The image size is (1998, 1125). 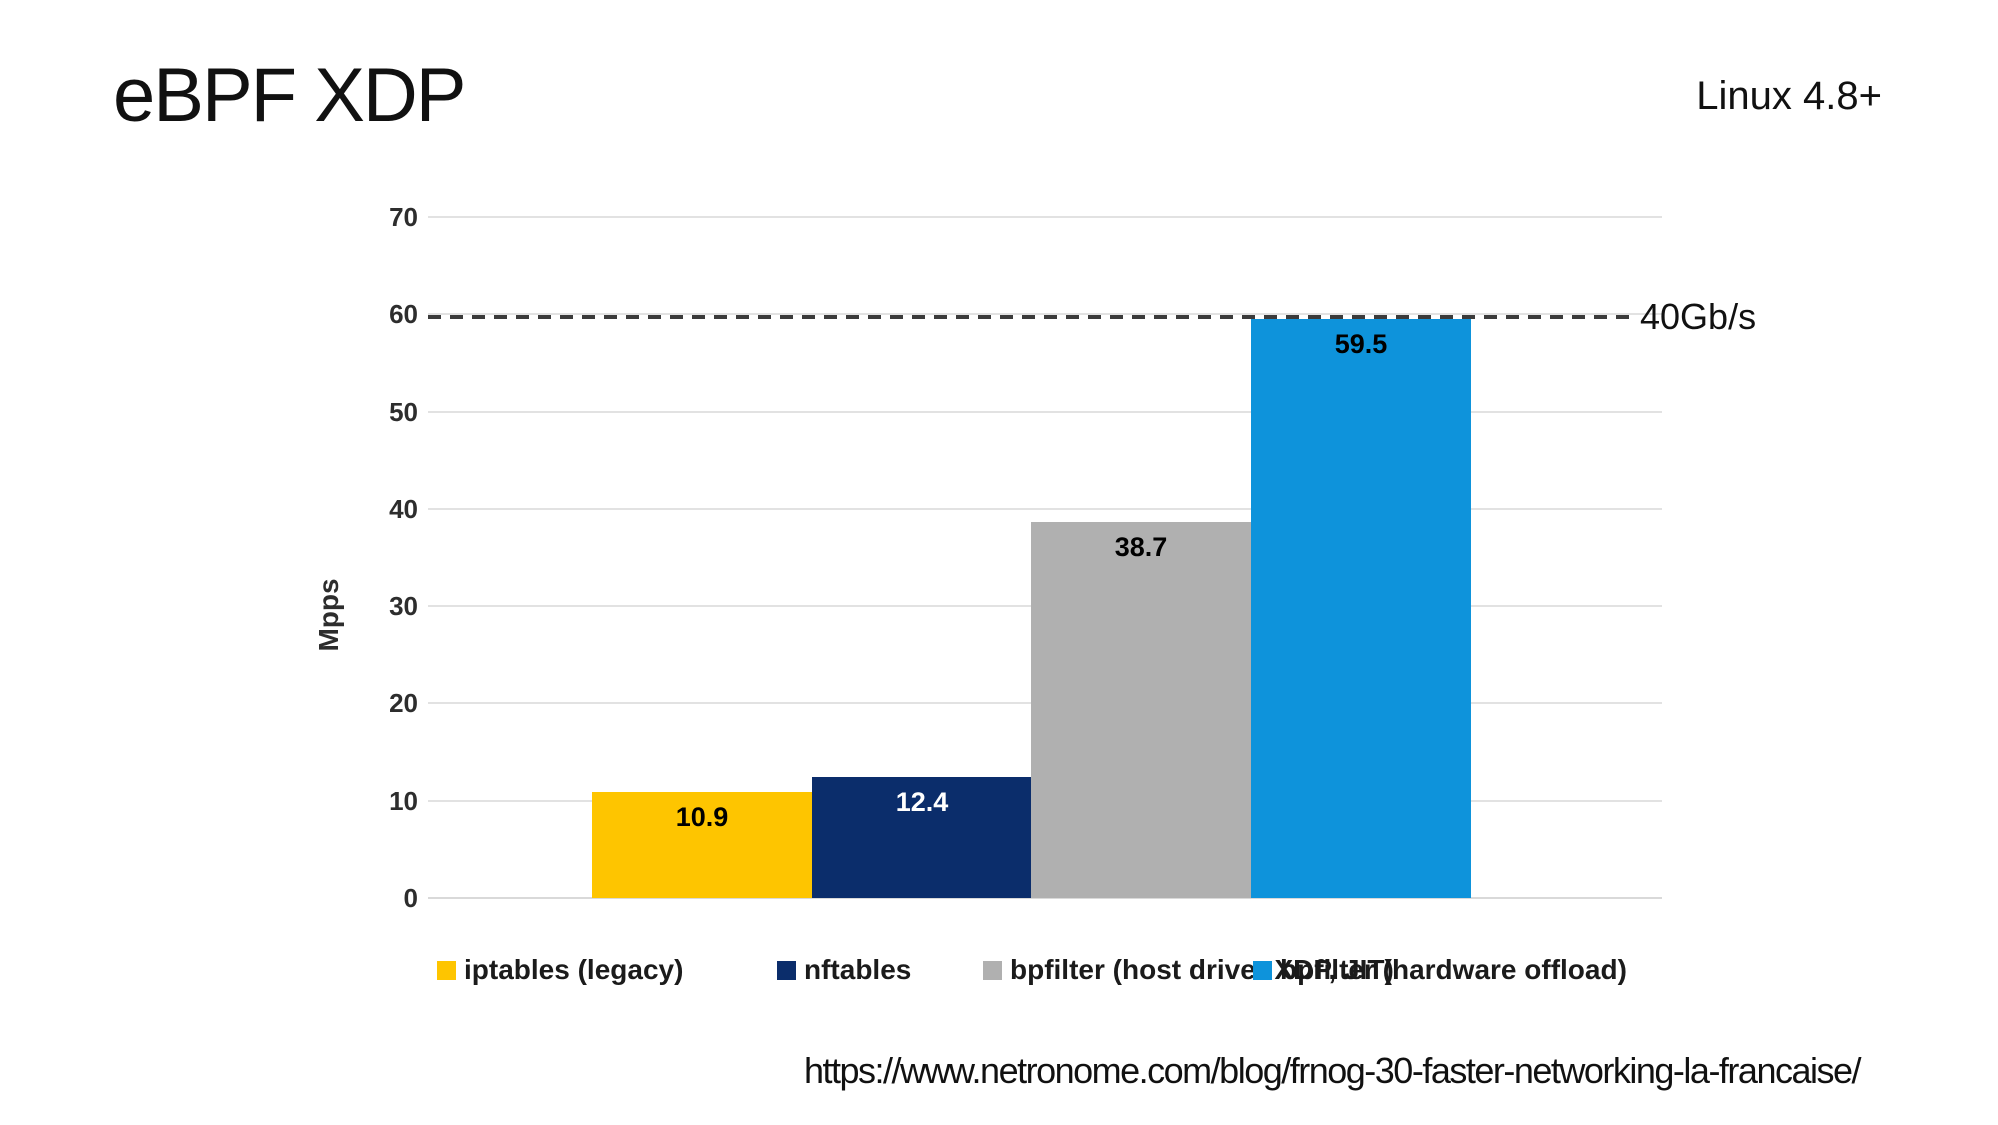 What do you see at coordinates (1141, 710) in the screenshot?
I see `bar-bpfilter-host-driver-xdp-jit` at bounding box center [1141, 710].